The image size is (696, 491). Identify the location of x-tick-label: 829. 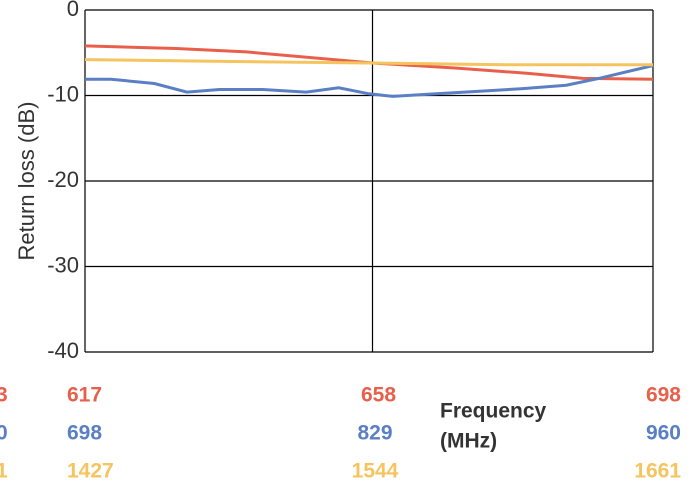
(374, 433).